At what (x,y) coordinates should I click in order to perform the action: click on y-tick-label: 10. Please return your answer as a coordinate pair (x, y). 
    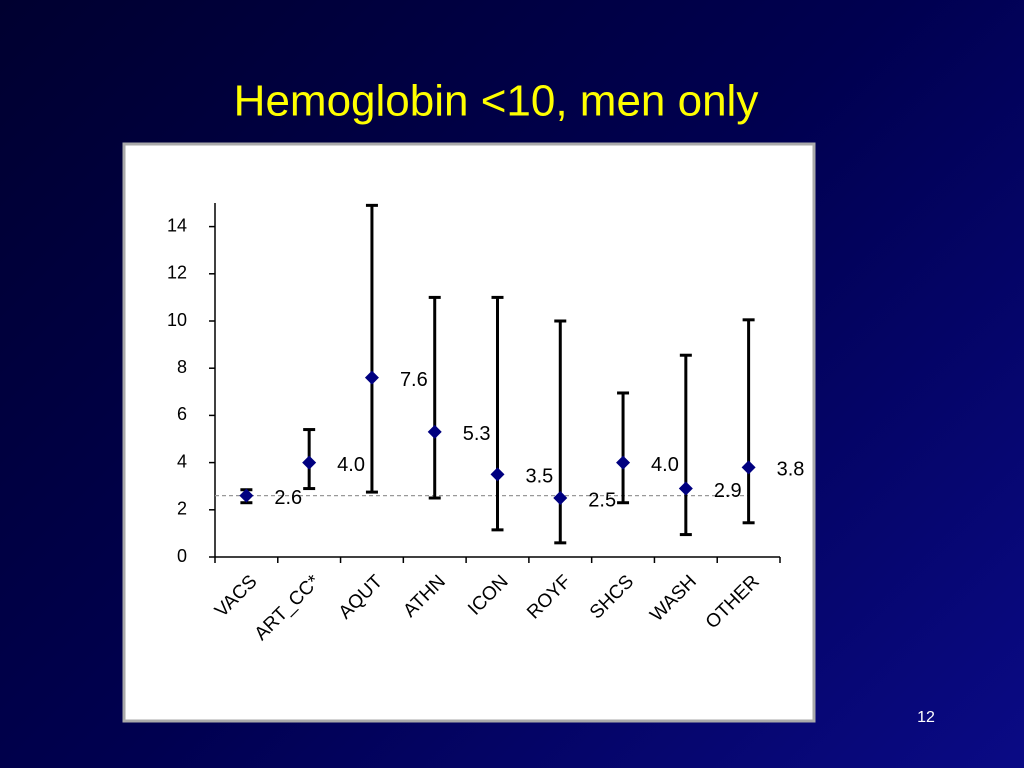
    Looking at the image, I should click on (177, 320).